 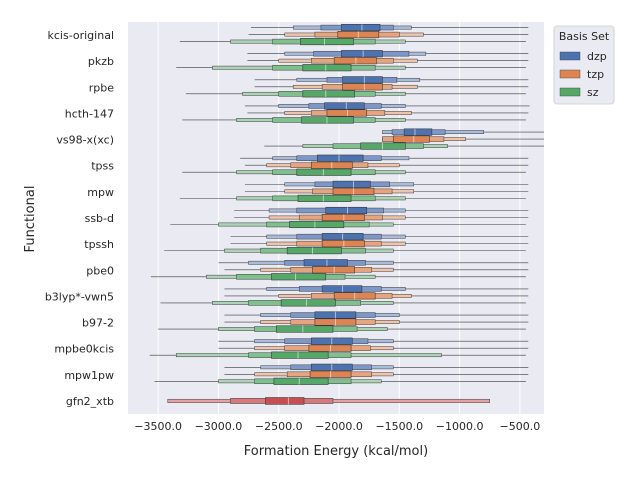 What do you see at coordinates (99, 244) in the screenshot?
I see `y-tick-label: tpssh` at bounding box center [99, 244].